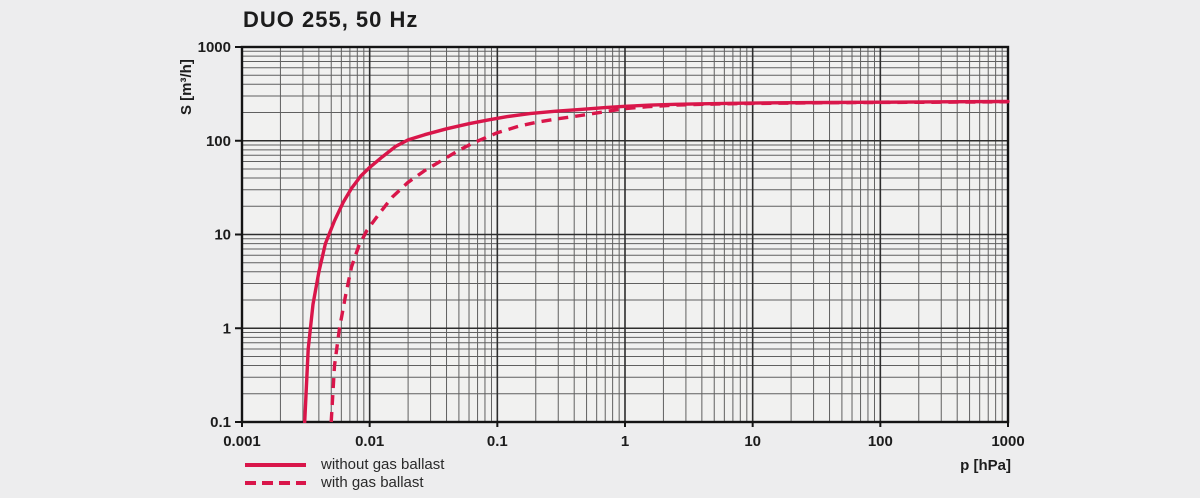  I want to click on x-tick-labels: 0.001 0.01 0.1 1 10 100 1000, so click(623, 441).